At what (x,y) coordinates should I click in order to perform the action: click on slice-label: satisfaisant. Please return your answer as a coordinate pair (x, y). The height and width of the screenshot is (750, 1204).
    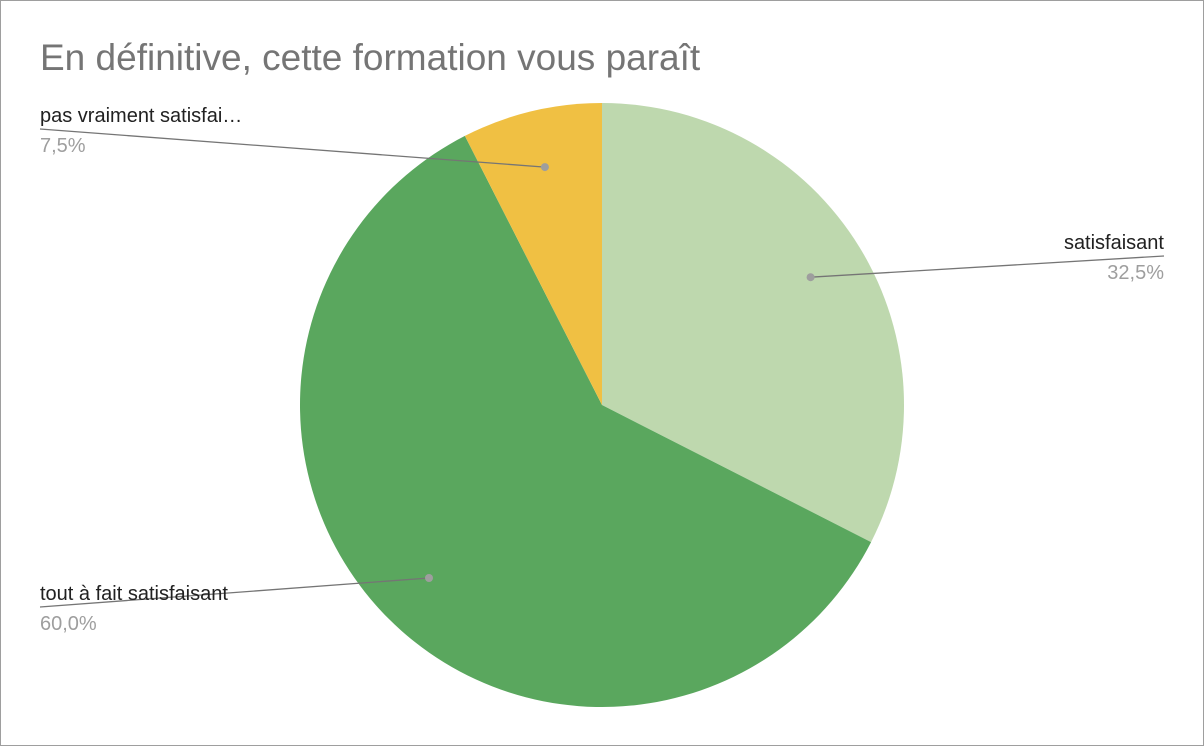
    Looking at the image, I should click on (1114, 243).